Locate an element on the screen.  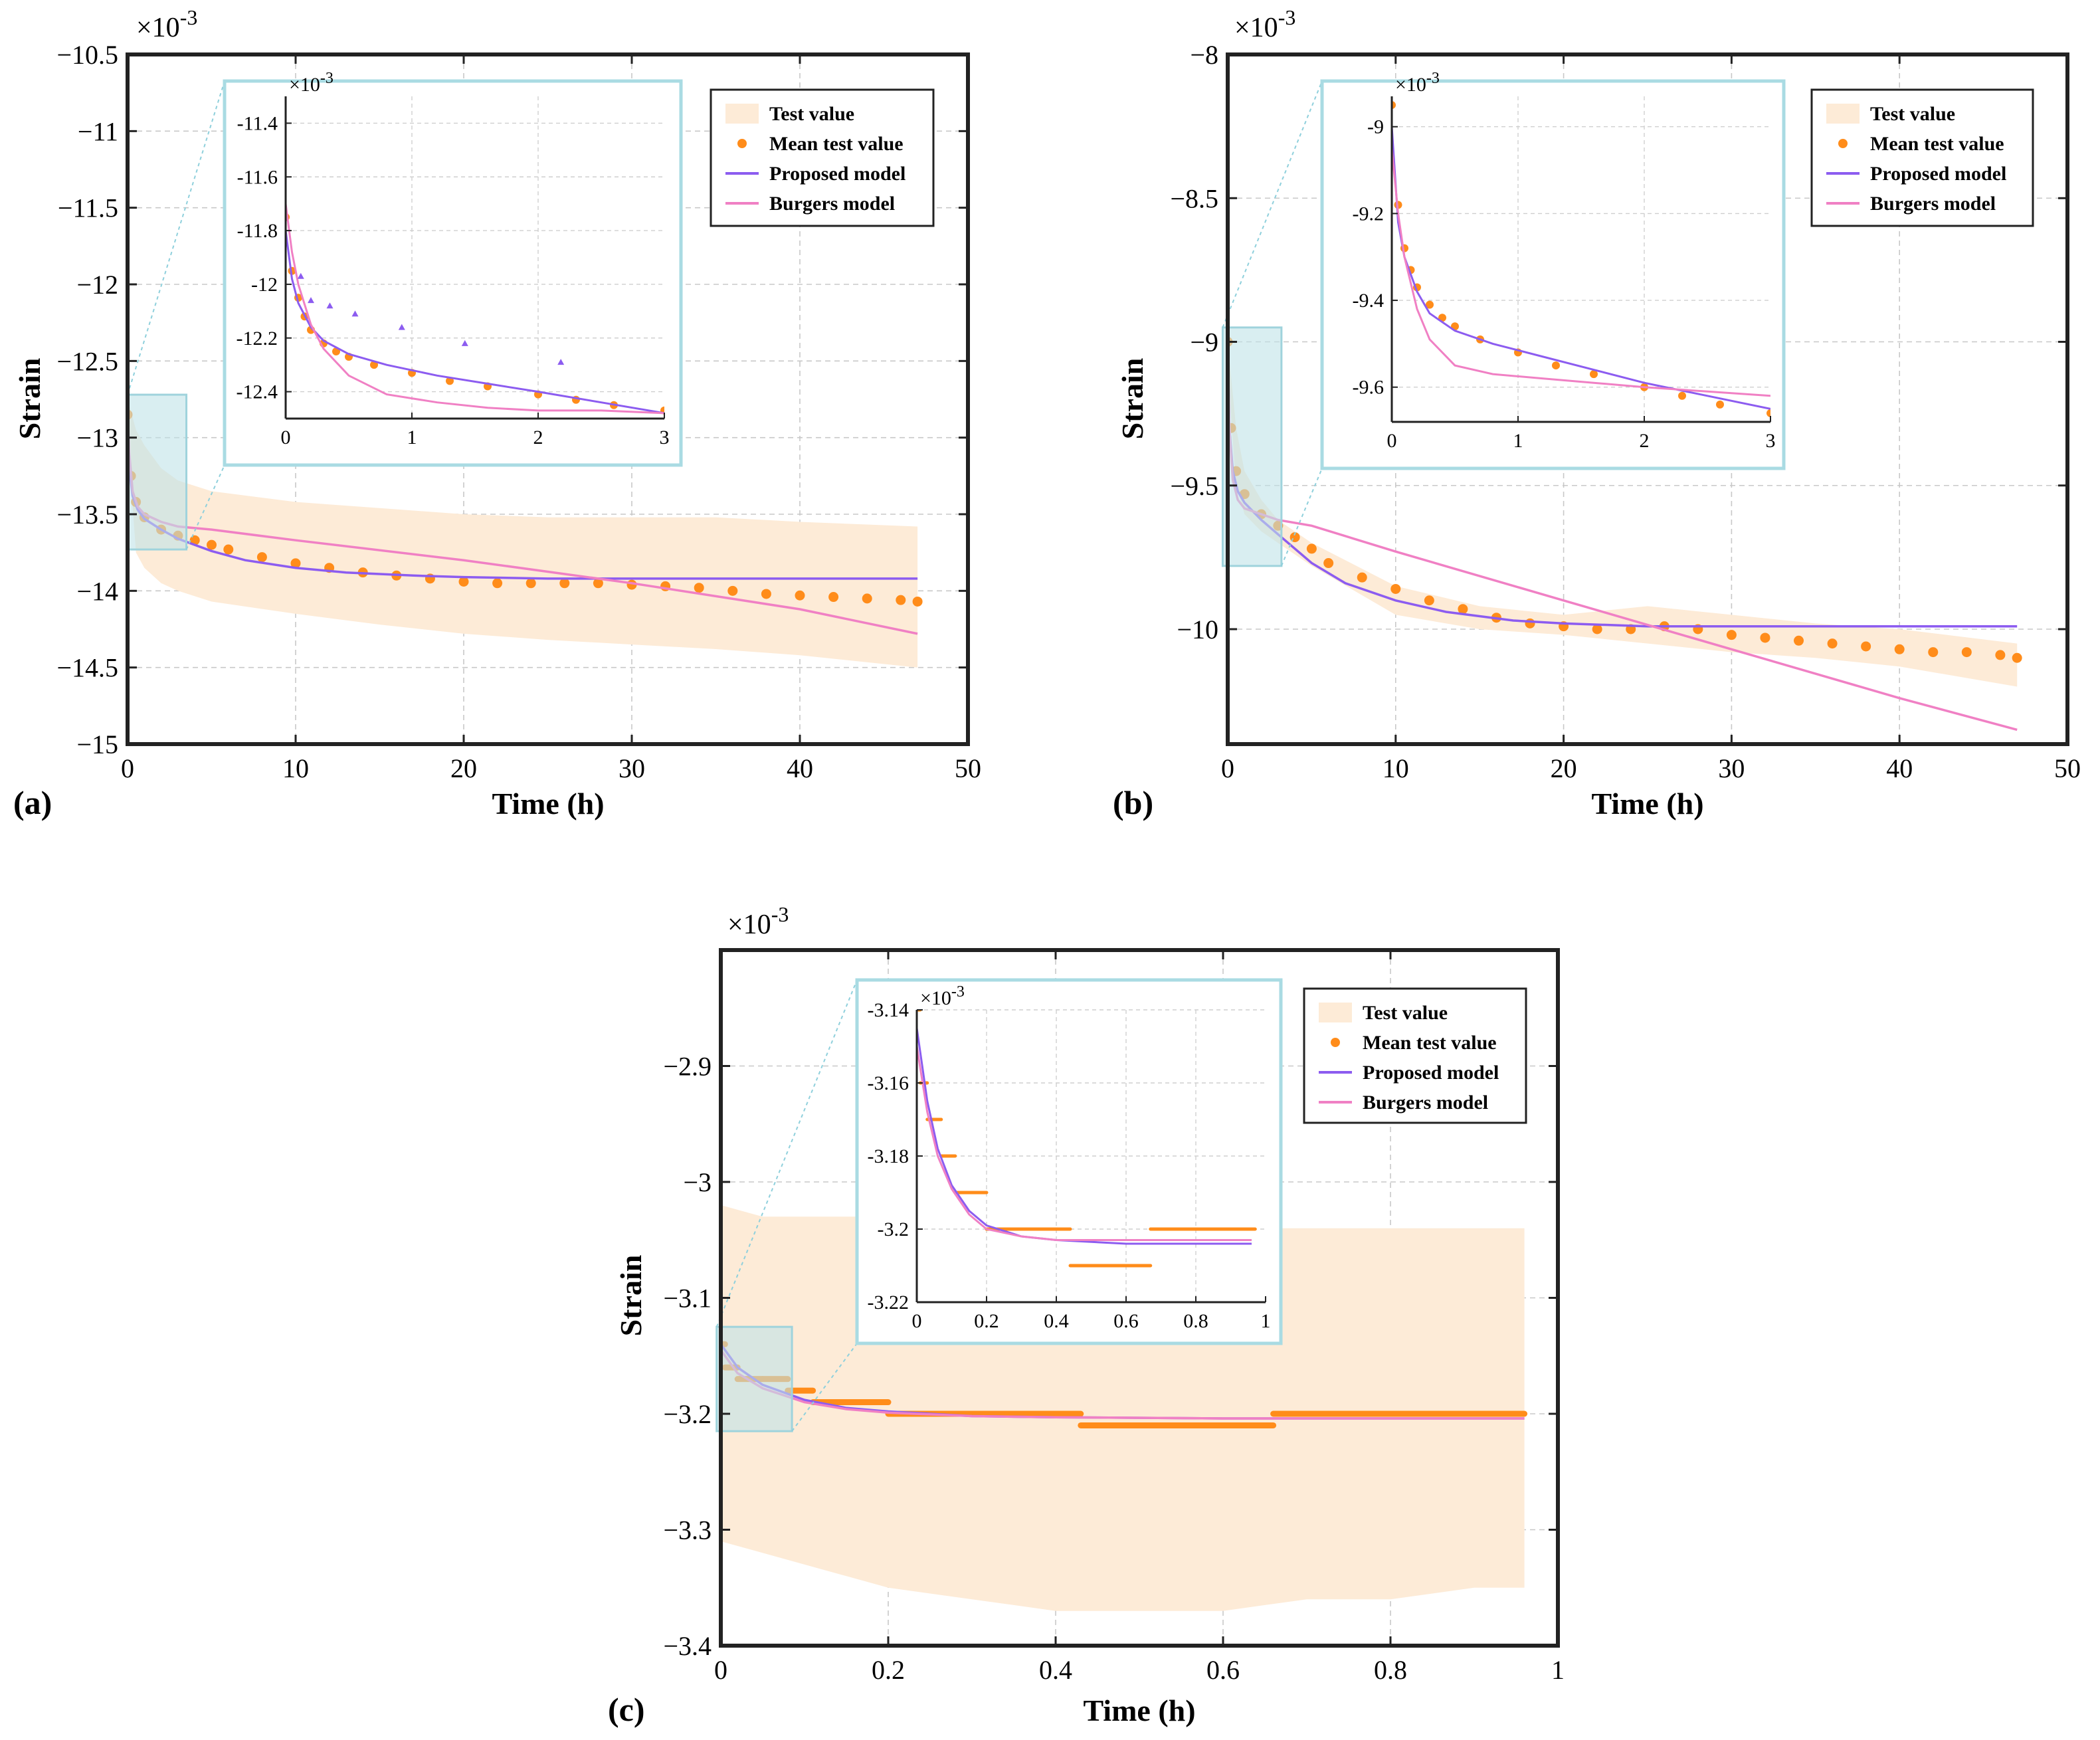
x-tick-label: 0.8 is located at coordinates (1391, 1670).